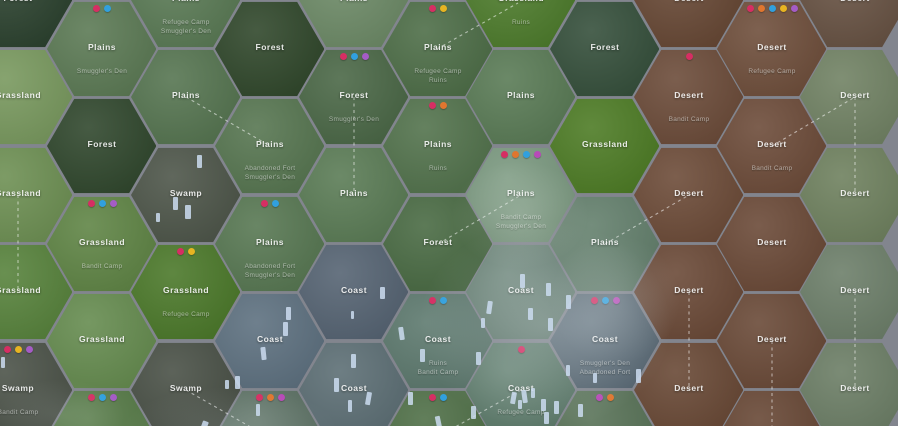  What do you see at coordinates (521, 97) in the screenshot?
I see `hex-tile-plains` at bounding box center [521, 97].